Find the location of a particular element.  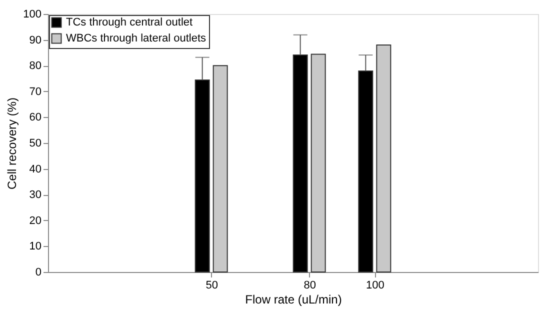

y-tick-label: 90 is located at coordinates (35, 40).